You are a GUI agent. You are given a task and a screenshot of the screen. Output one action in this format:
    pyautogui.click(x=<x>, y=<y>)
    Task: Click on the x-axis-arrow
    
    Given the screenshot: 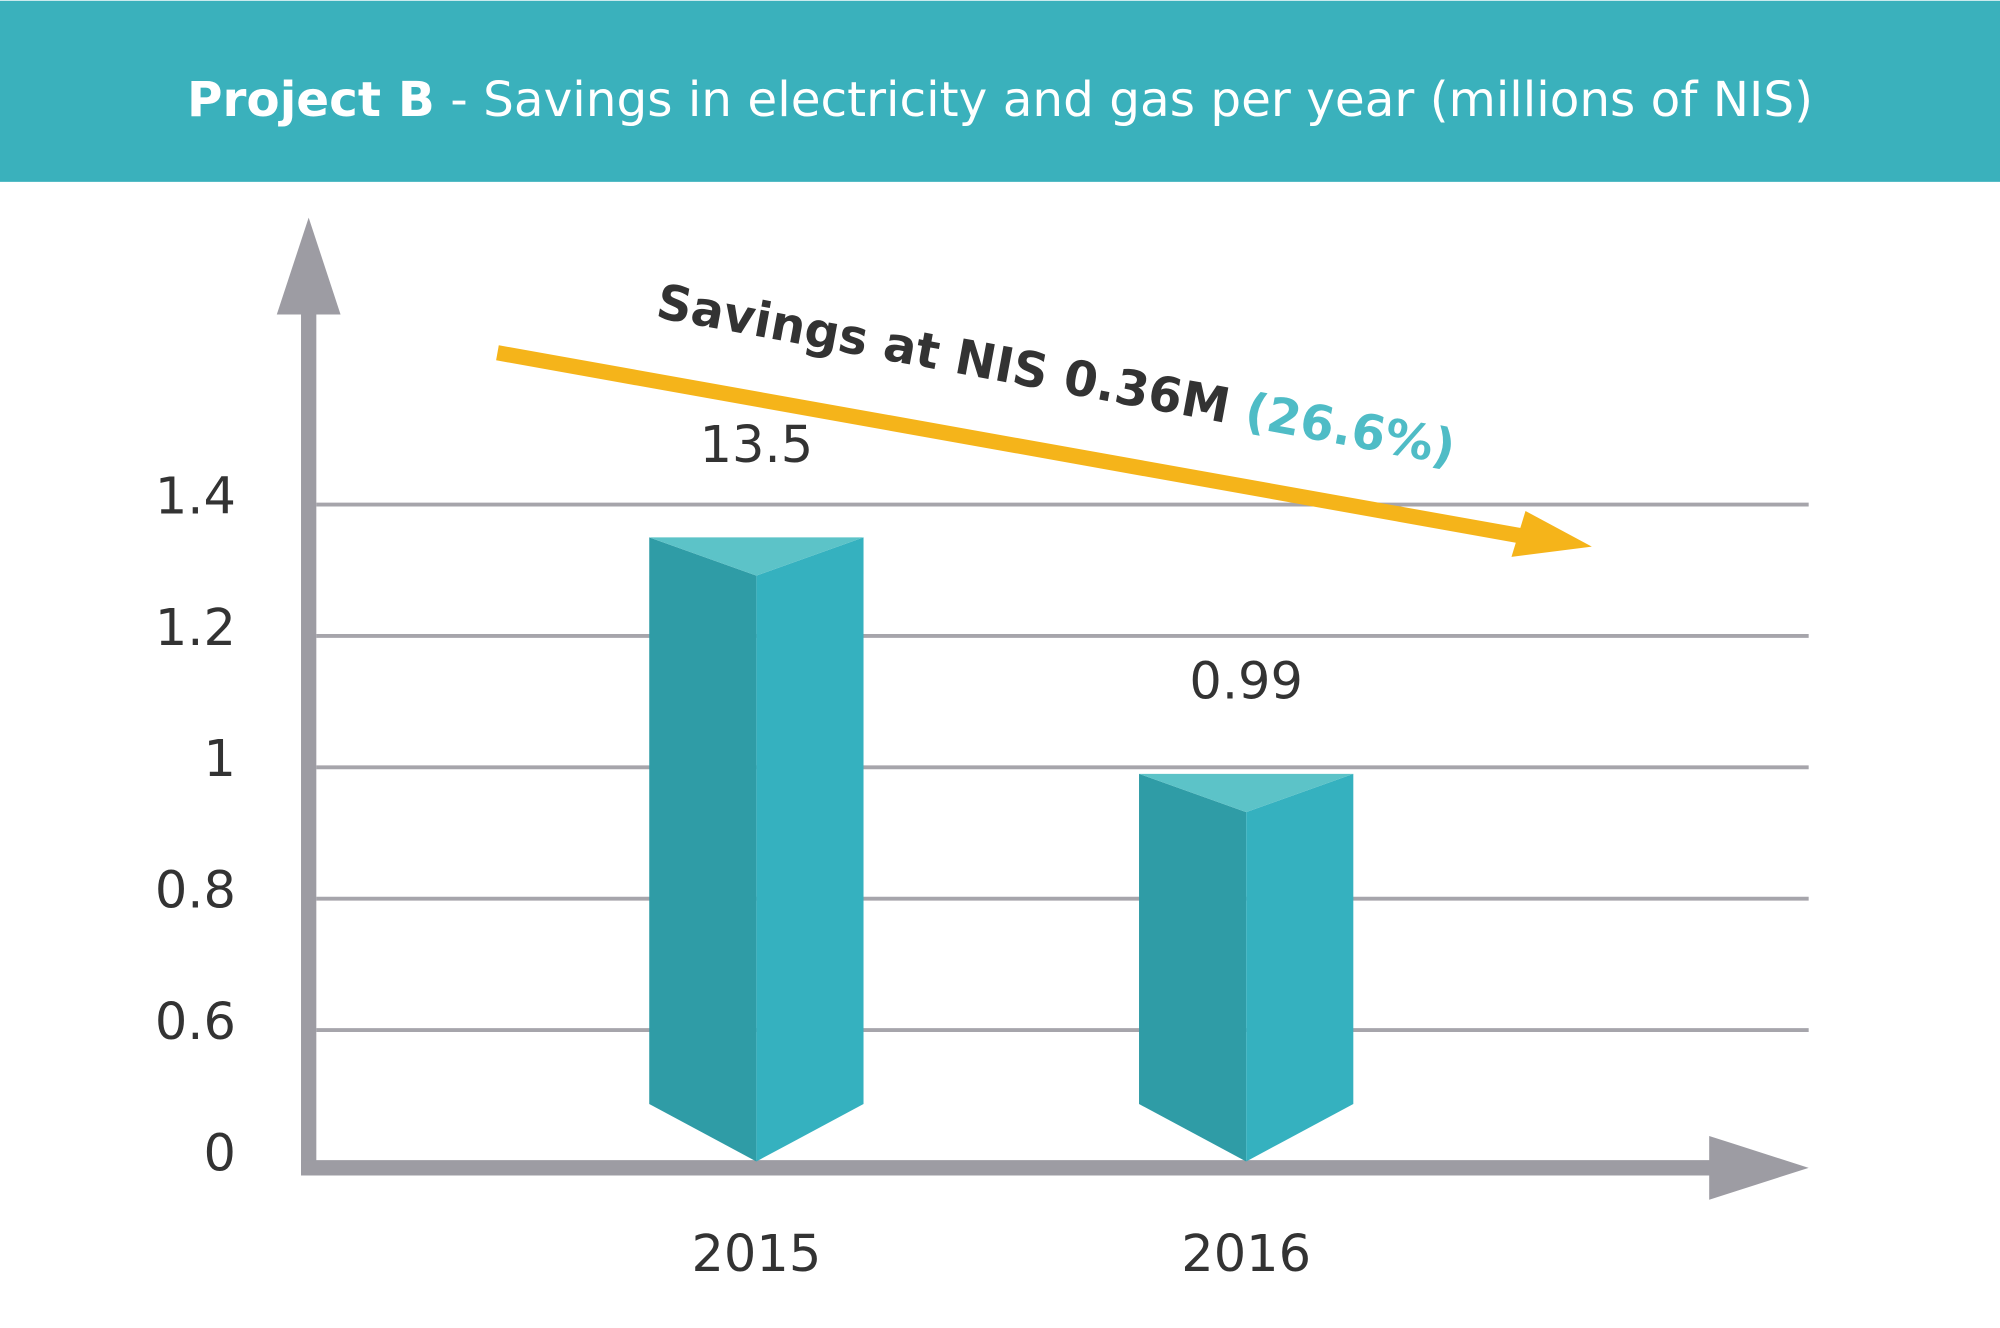 What is the action you would take?
    pyautogui.click(x=1759, y=1167)
    